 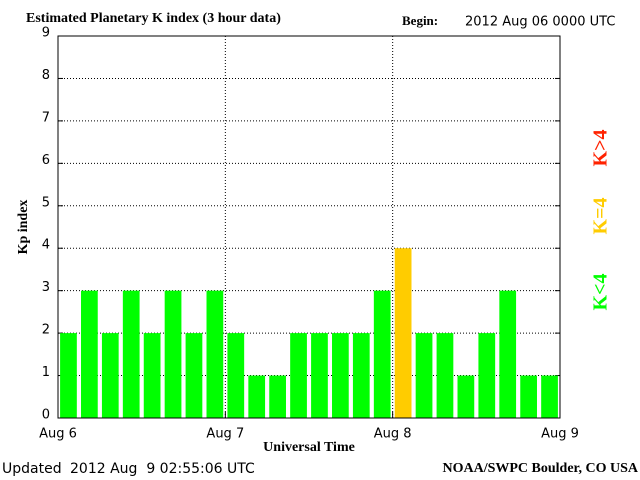 I want to click on legend-label: K>4, so click(x=601, y=148).